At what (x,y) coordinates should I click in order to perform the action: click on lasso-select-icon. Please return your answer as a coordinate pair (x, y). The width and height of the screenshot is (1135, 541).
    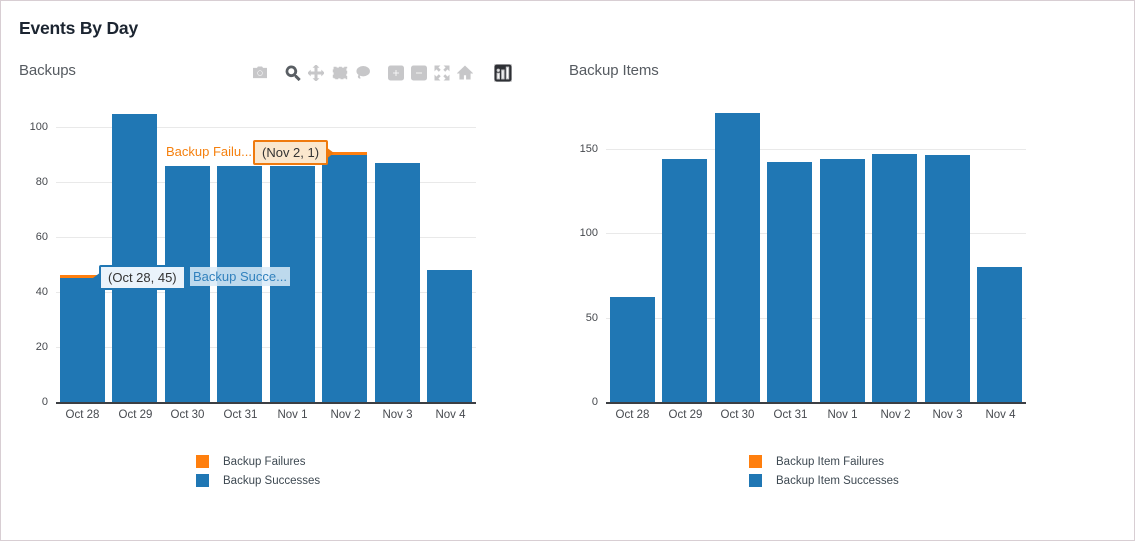
    Looking at the image, I should click on (362, 73).